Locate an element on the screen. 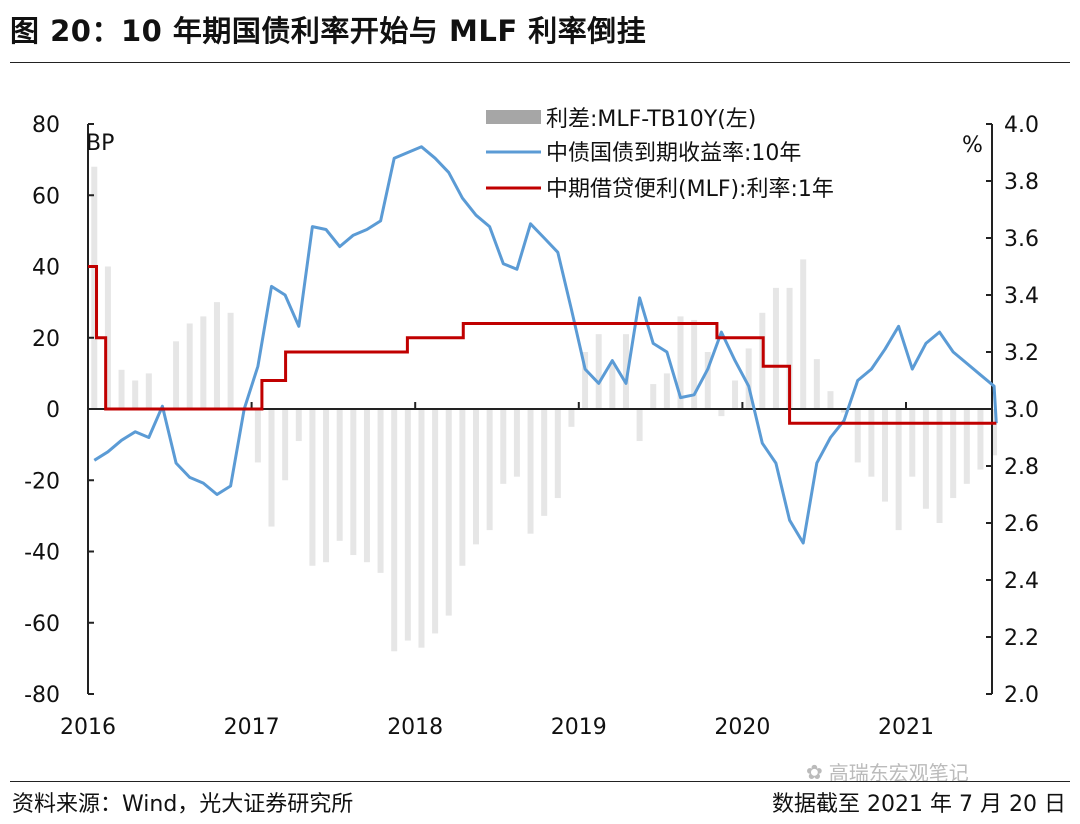  right-tick-label: 3.6 is located at coordinates (1021, 239).